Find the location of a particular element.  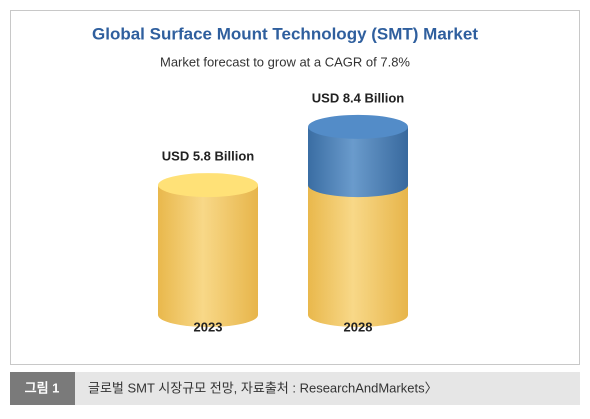

value-label: USD 8.4 Billion is located at coordinates (358, 97).